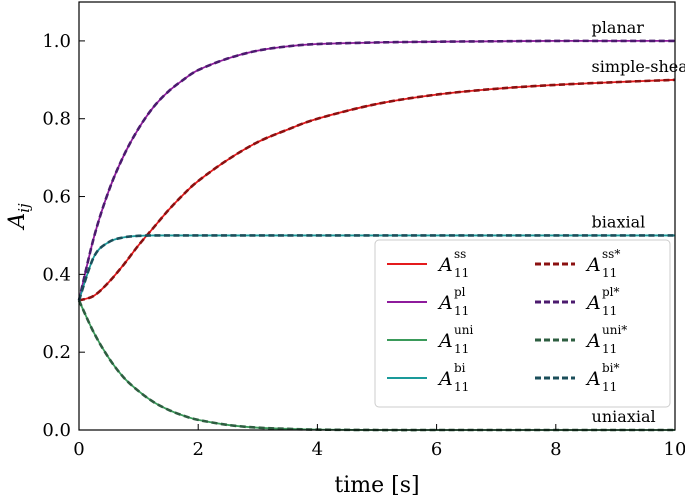 This screenshot has width=685, height=500. Describe the element at coordinates (611, 292) in the screenshot. I see `legend-label-sup-pl_star: pl*` at that location.